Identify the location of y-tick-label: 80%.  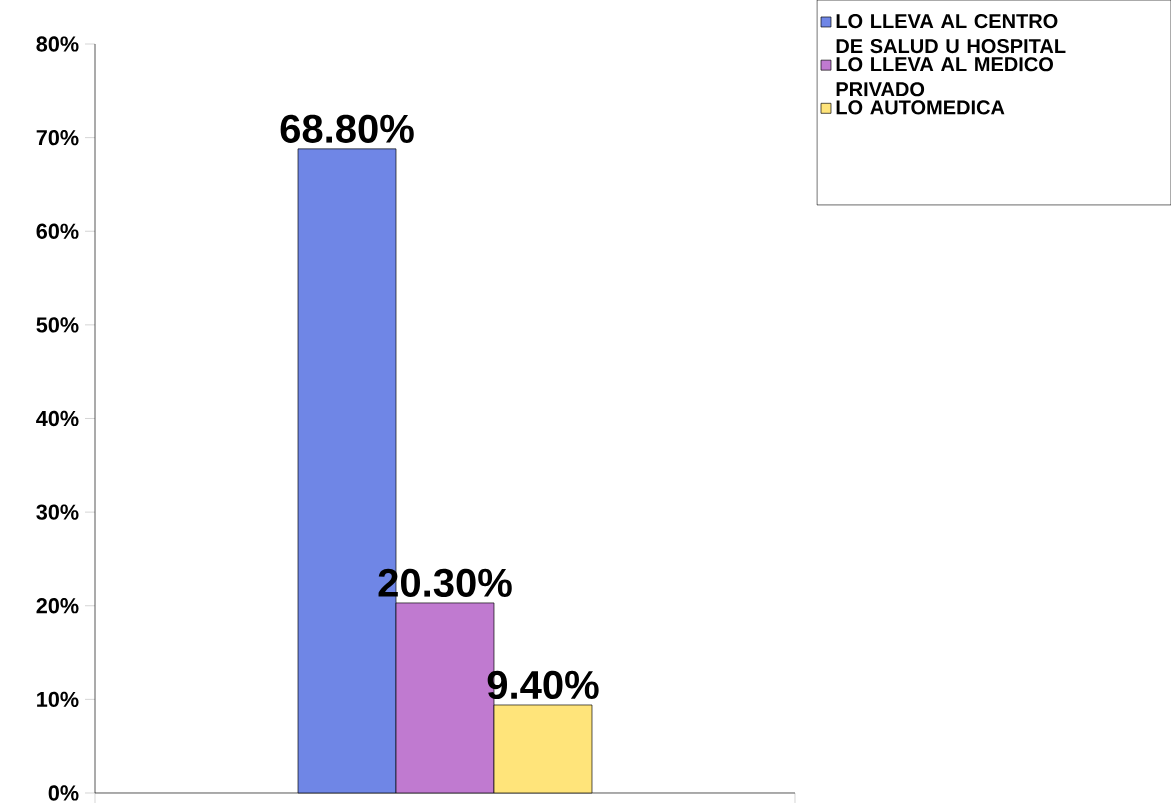
(57, 44).